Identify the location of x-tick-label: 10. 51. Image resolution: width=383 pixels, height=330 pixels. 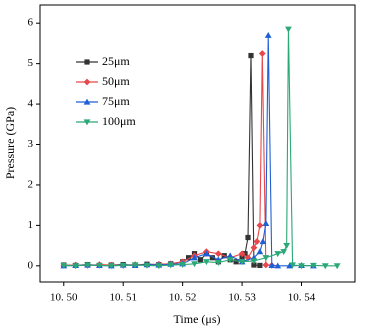
(123, 298).